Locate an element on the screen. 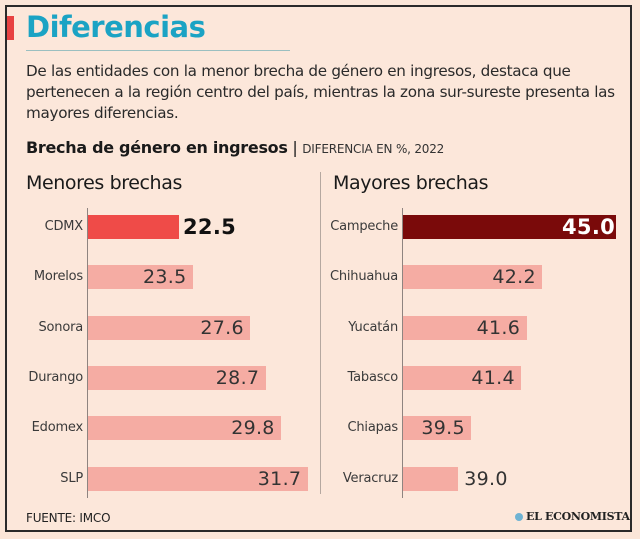 This screenshot has height=539, width=640. panel-divider is located at coordinates (320, 333).